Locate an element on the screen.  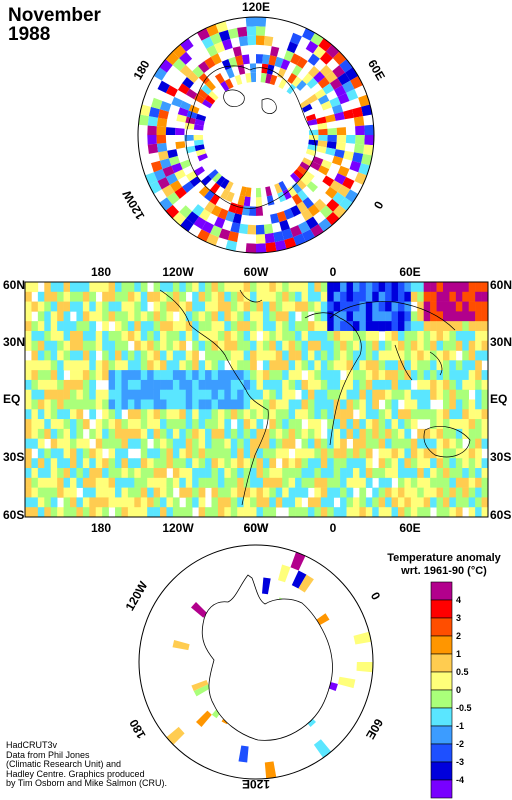
lat-label: 30S is located at coordinates (13, 457).